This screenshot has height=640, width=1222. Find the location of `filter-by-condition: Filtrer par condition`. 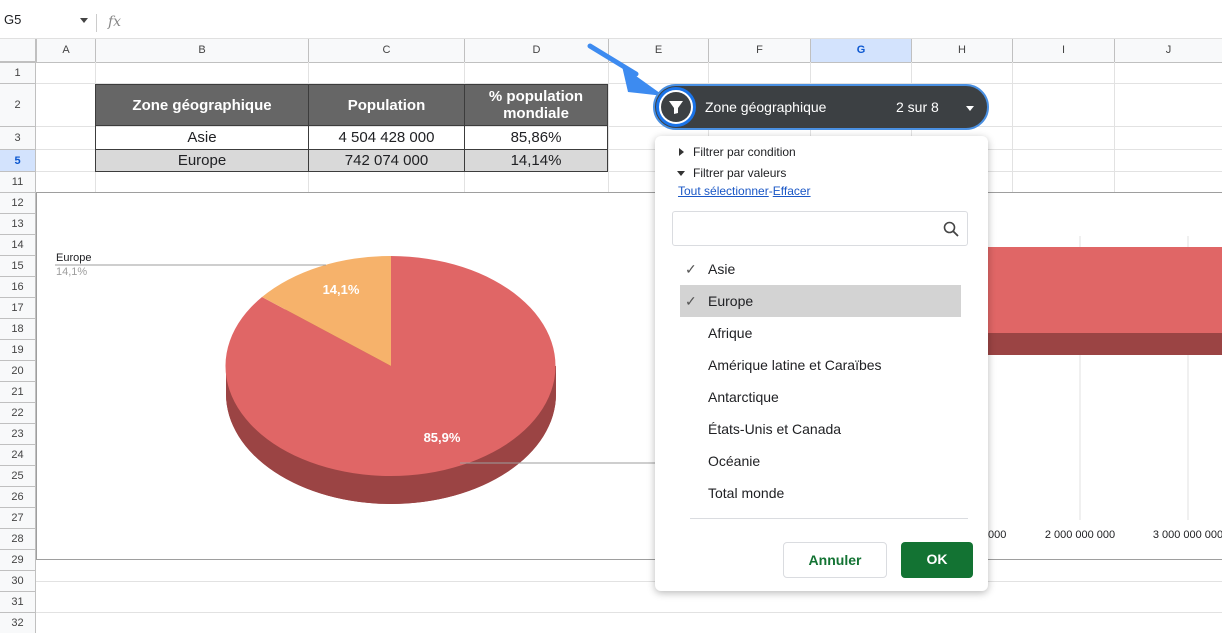

filter-by-condition: Filtrer par condition is located at coordinates (777, 152).